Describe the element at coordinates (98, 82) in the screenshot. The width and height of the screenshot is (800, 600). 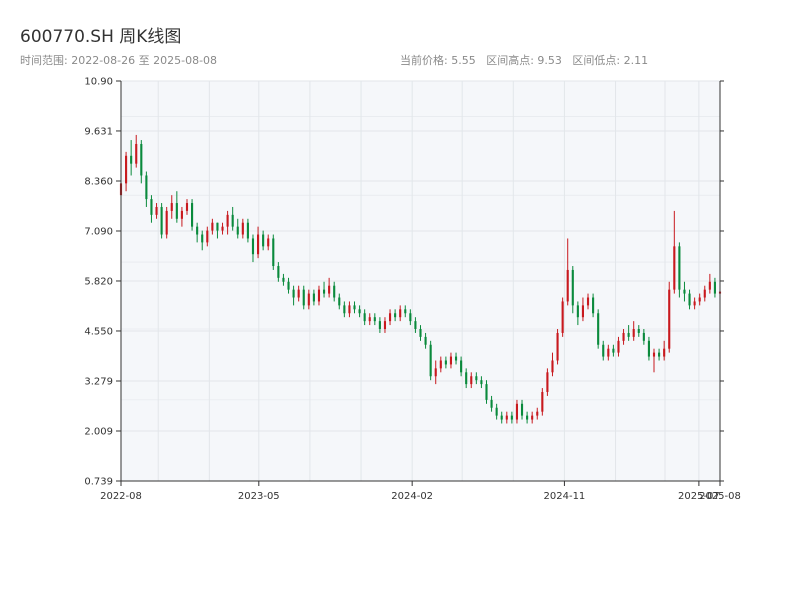
I see `y-tick-label: 10.90` at that location.